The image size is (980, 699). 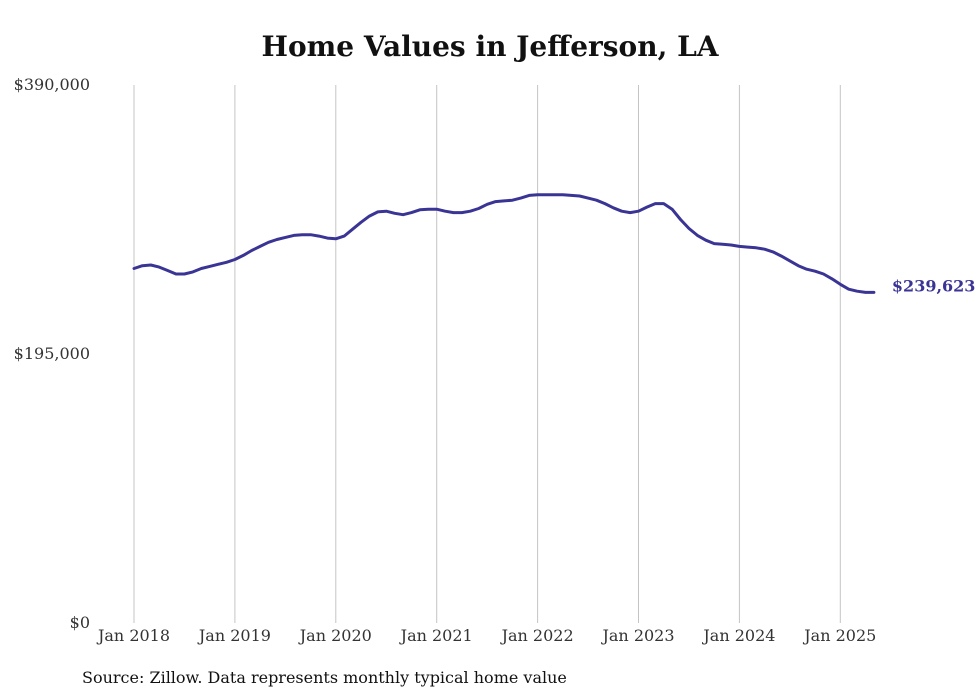 I want to click on x-tick-label: Jan 2023, so click(x=637, y=635).